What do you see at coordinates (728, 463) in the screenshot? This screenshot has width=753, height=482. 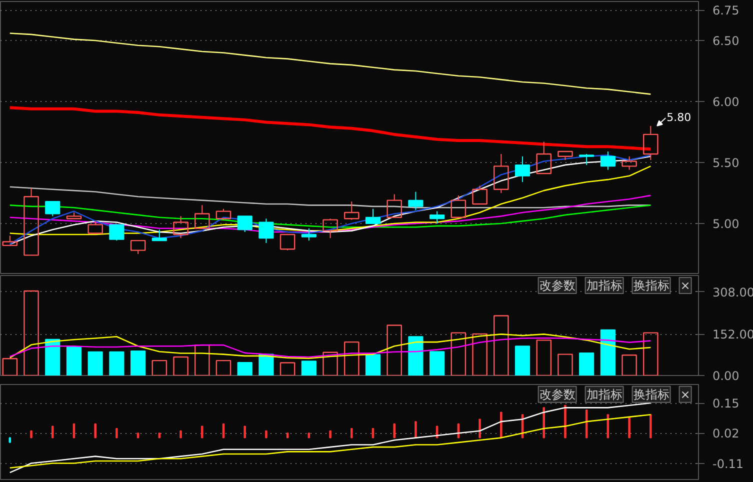 I see `y-tick-label: -0.11` at bounding box center [728, 463].